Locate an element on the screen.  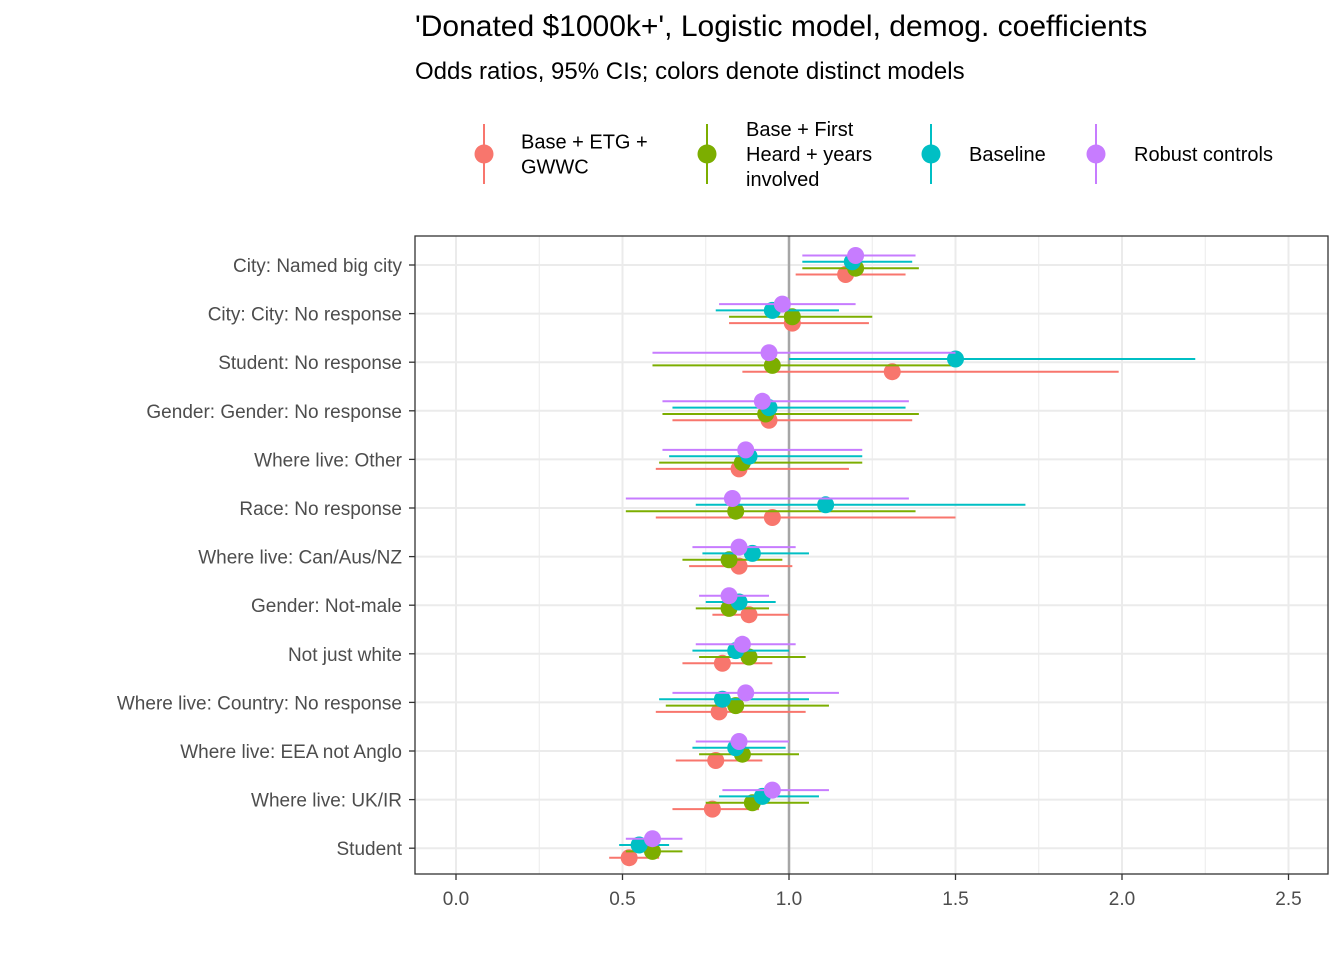
y-tick-label: City: Named big city is located at coordinates (317, 266).